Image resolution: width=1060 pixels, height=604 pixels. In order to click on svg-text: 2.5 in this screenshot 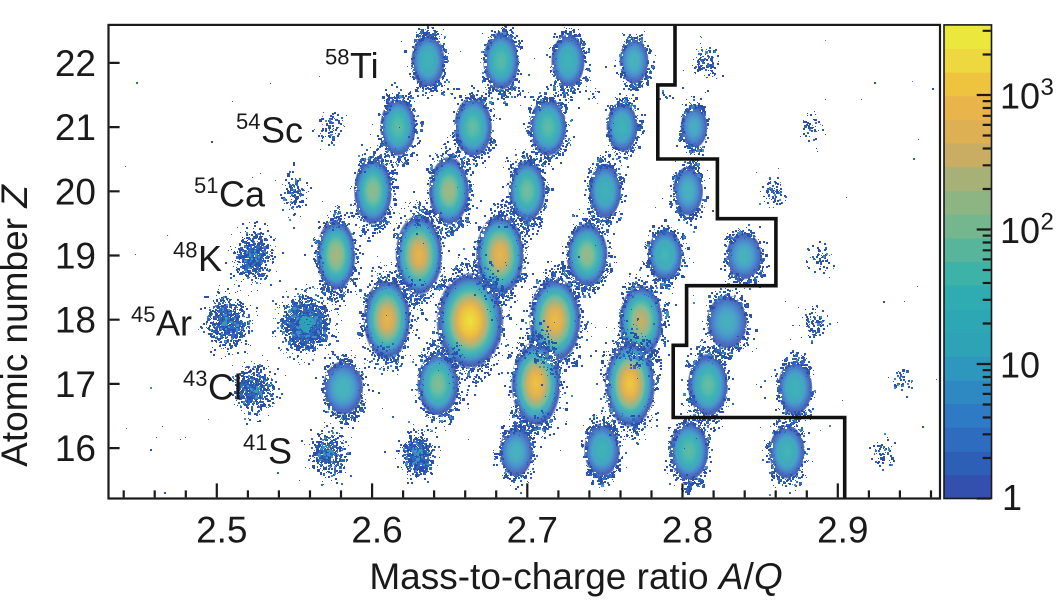, I will do `click(221, 530)`.